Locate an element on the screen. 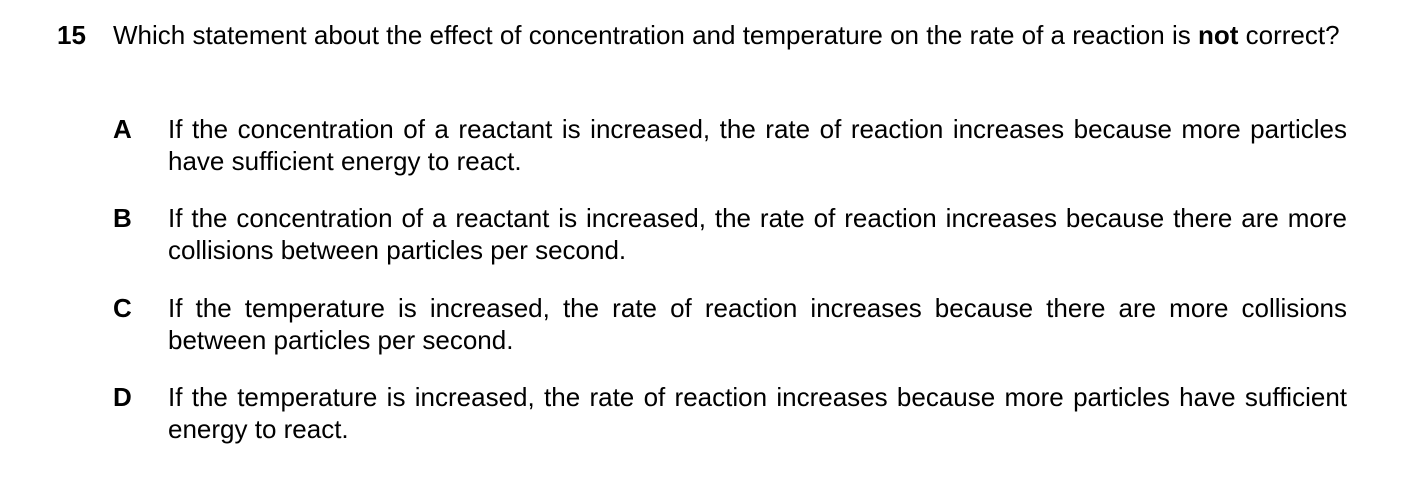  stem-text: correct? is located at coordinates (1292, 35).